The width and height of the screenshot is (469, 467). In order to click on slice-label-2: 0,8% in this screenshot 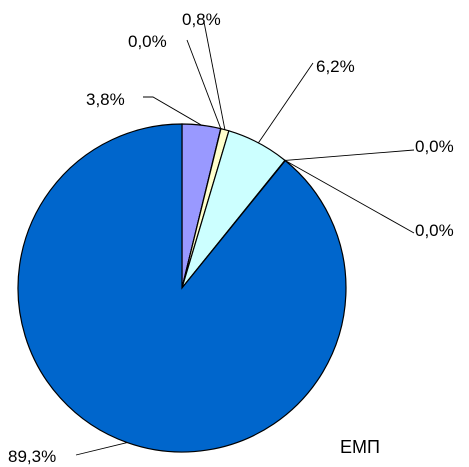, I will do `click(201, 19)`.